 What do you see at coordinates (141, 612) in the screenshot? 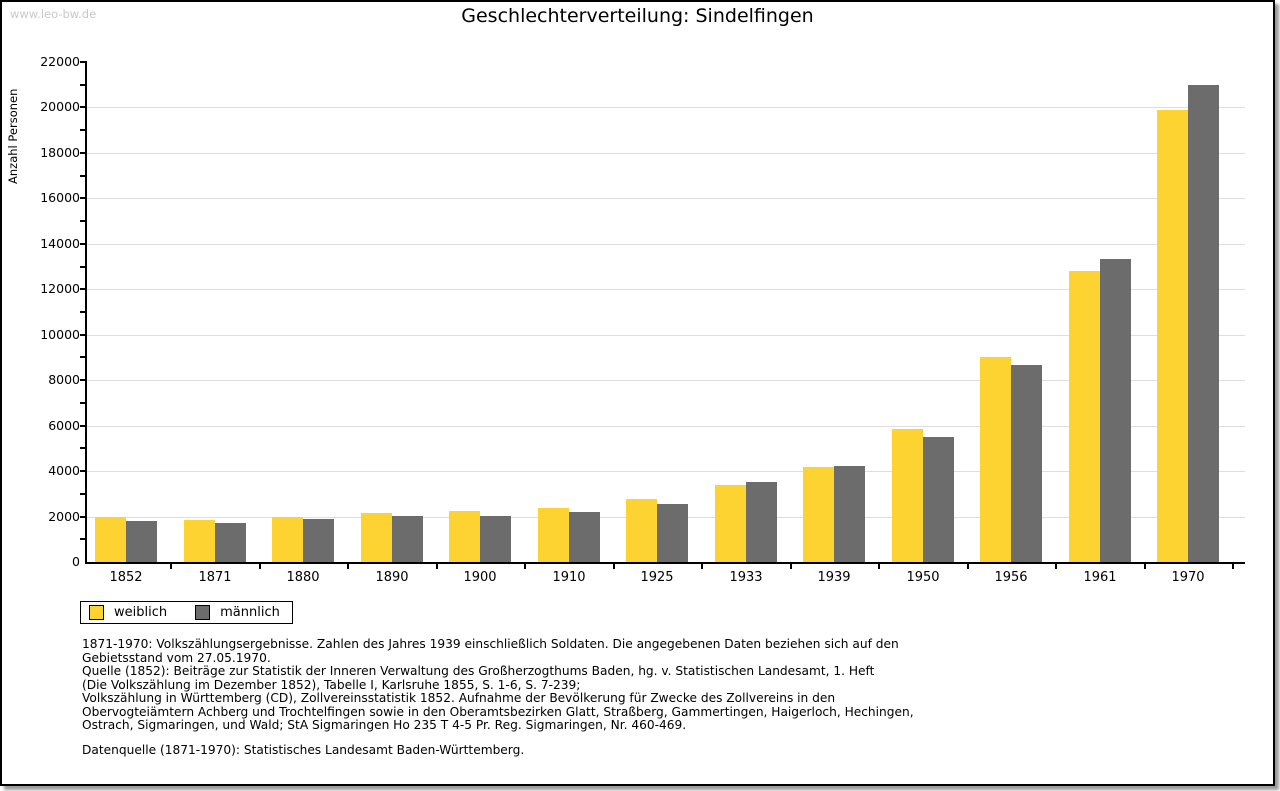
I see `legend-label: weiblich` at bounding box center [141, 612].